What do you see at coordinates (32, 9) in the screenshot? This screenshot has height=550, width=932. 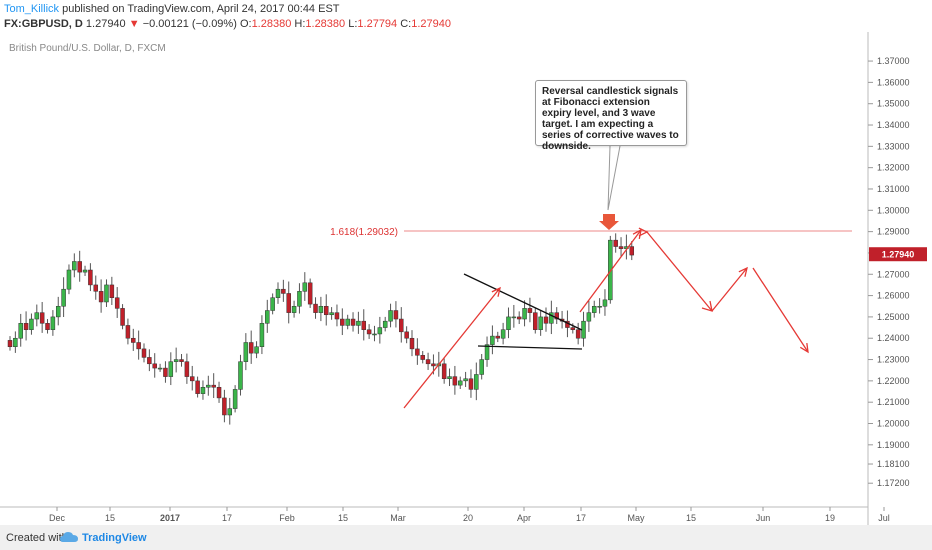 I see `author-link: Tom_Killick` at bounding box center [32, 9].